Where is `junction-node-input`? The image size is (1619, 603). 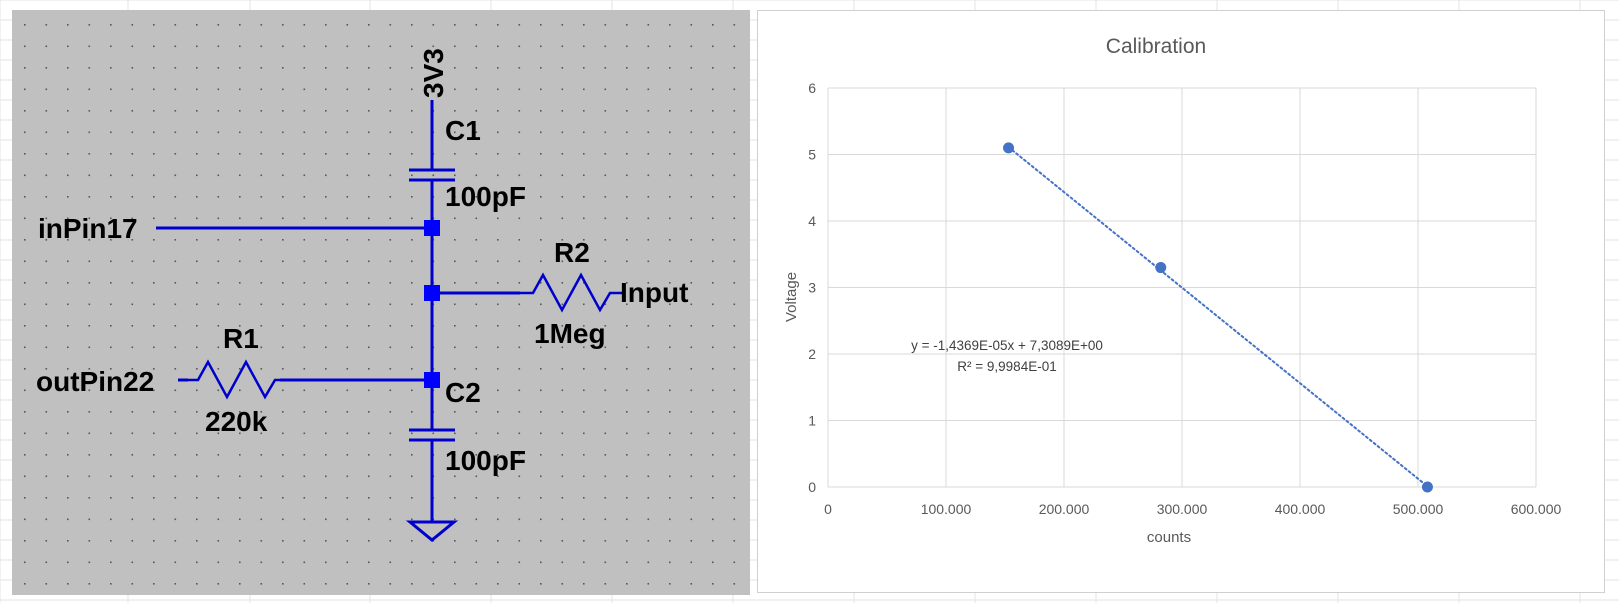
junction-node-input is located at coordinates (432, 293).